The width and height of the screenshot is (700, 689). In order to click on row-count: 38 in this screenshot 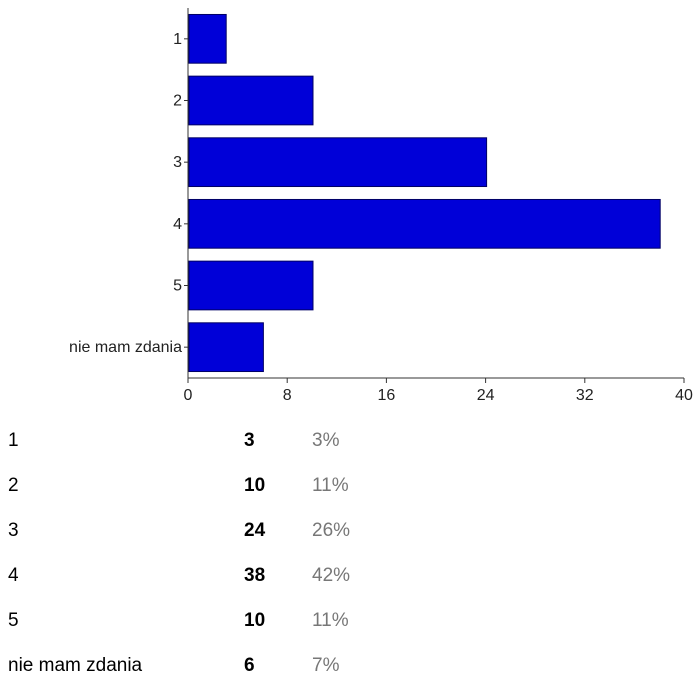, I will do `click(255, 575)`.